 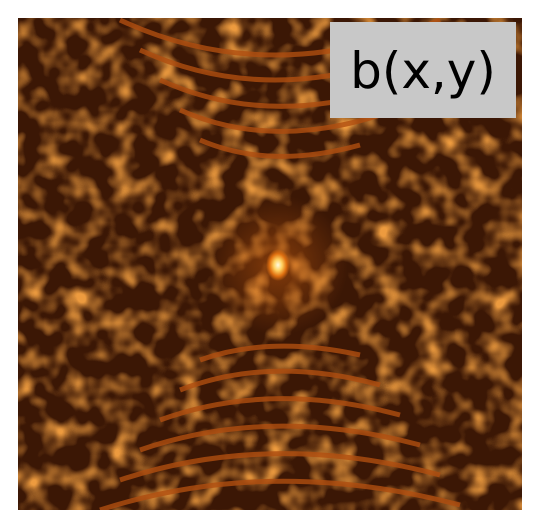 What do you see at coordinates (278, 265) in the screenshot?
I see `main-peak` at bounding box center [278, 265].